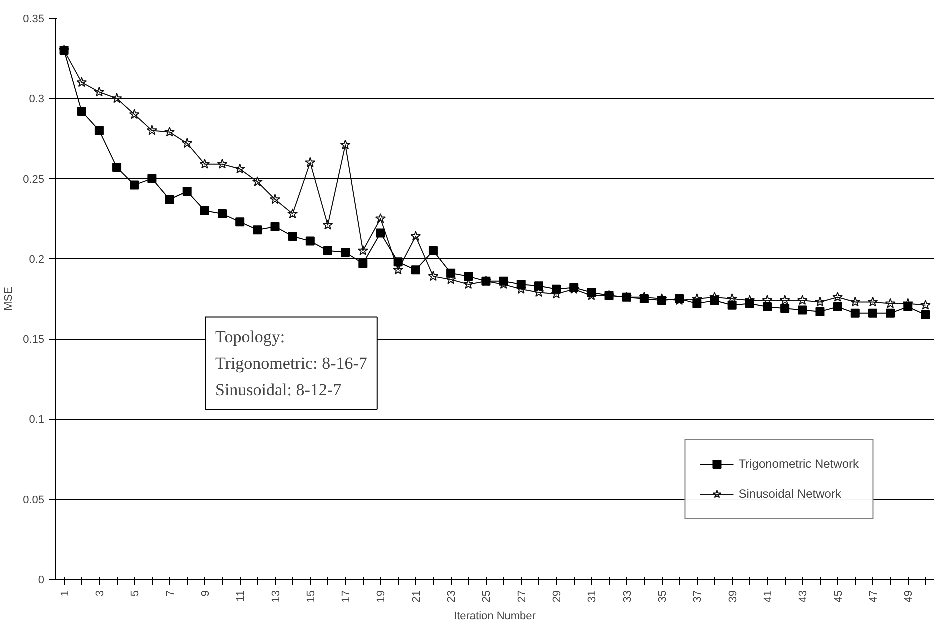 This screenshot has height=625, width=936. Describe the element at coordinates (698, 596) in the screenshot. I see `x-tick-label: 37` at that location.